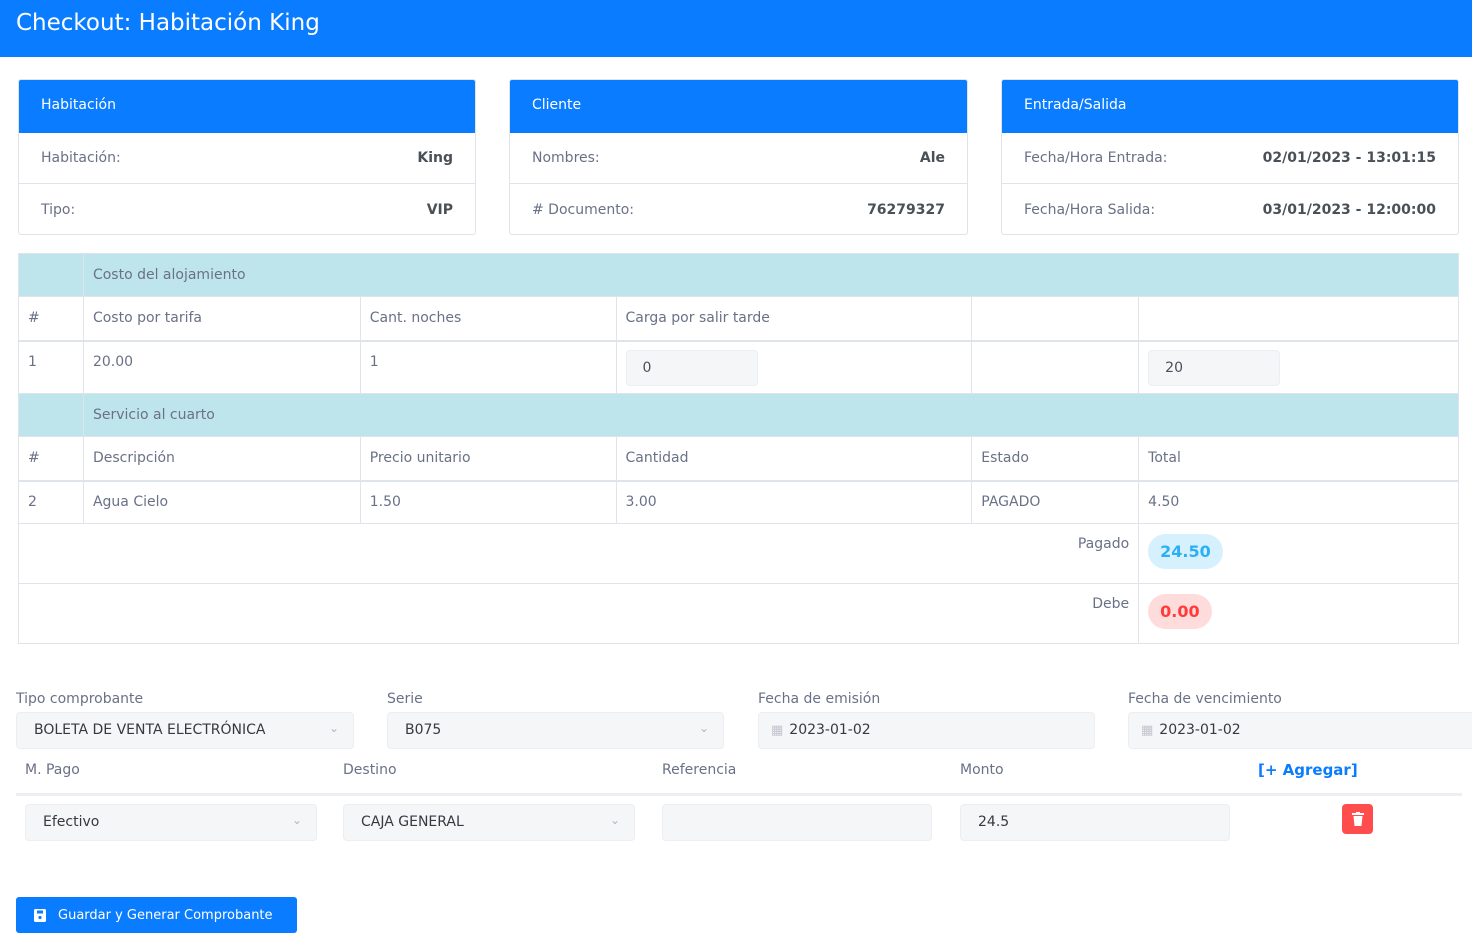 This screenshot has width=1472, height=946. Describe the element at coordinates (247, 106) in the screenshot. I see `card-title: Habitación` at that location.